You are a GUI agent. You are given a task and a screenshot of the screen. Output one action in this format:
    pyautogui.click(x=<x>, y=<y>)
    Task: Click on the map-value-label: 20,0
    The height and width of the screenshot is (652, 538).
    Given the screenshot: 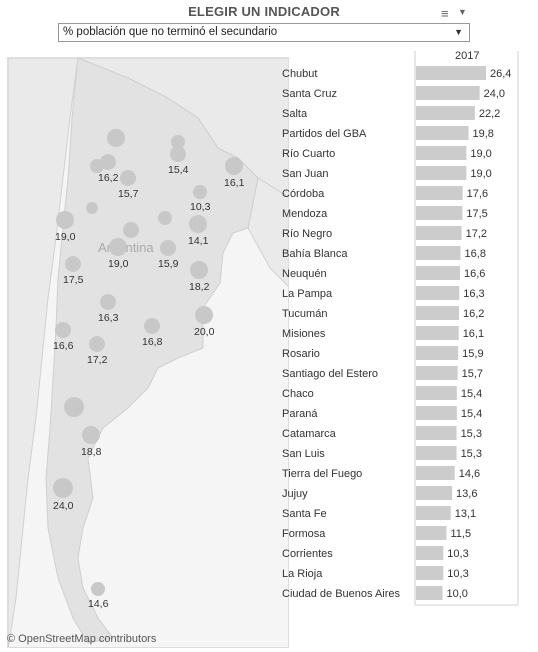 What is the action you would take?
    pyautogui.click(x=204, y=332)
    